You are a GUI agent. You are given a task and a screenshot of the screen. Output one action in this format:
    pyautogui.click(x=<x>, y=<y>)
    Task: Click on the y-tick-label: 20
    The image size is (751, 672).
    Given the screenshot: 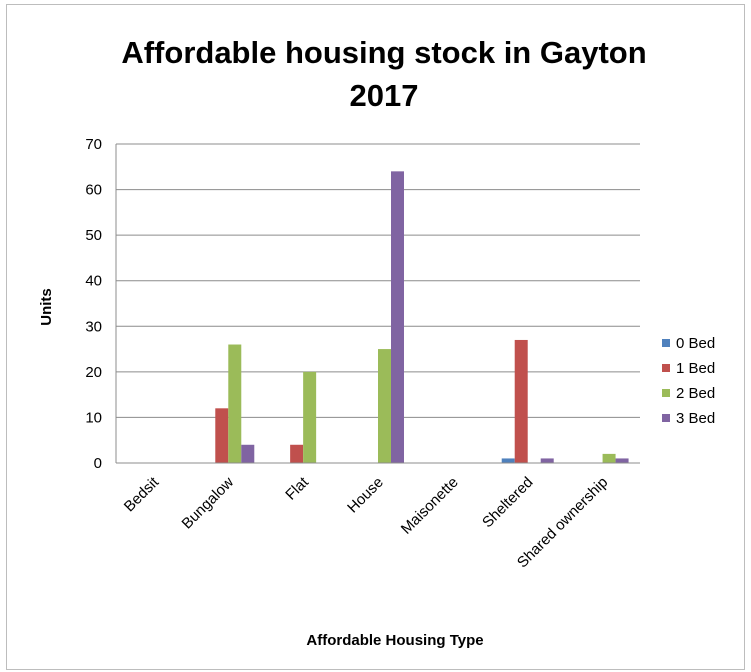 What is the action you would take?
    pyautogui.click(x=93, y=372)
    